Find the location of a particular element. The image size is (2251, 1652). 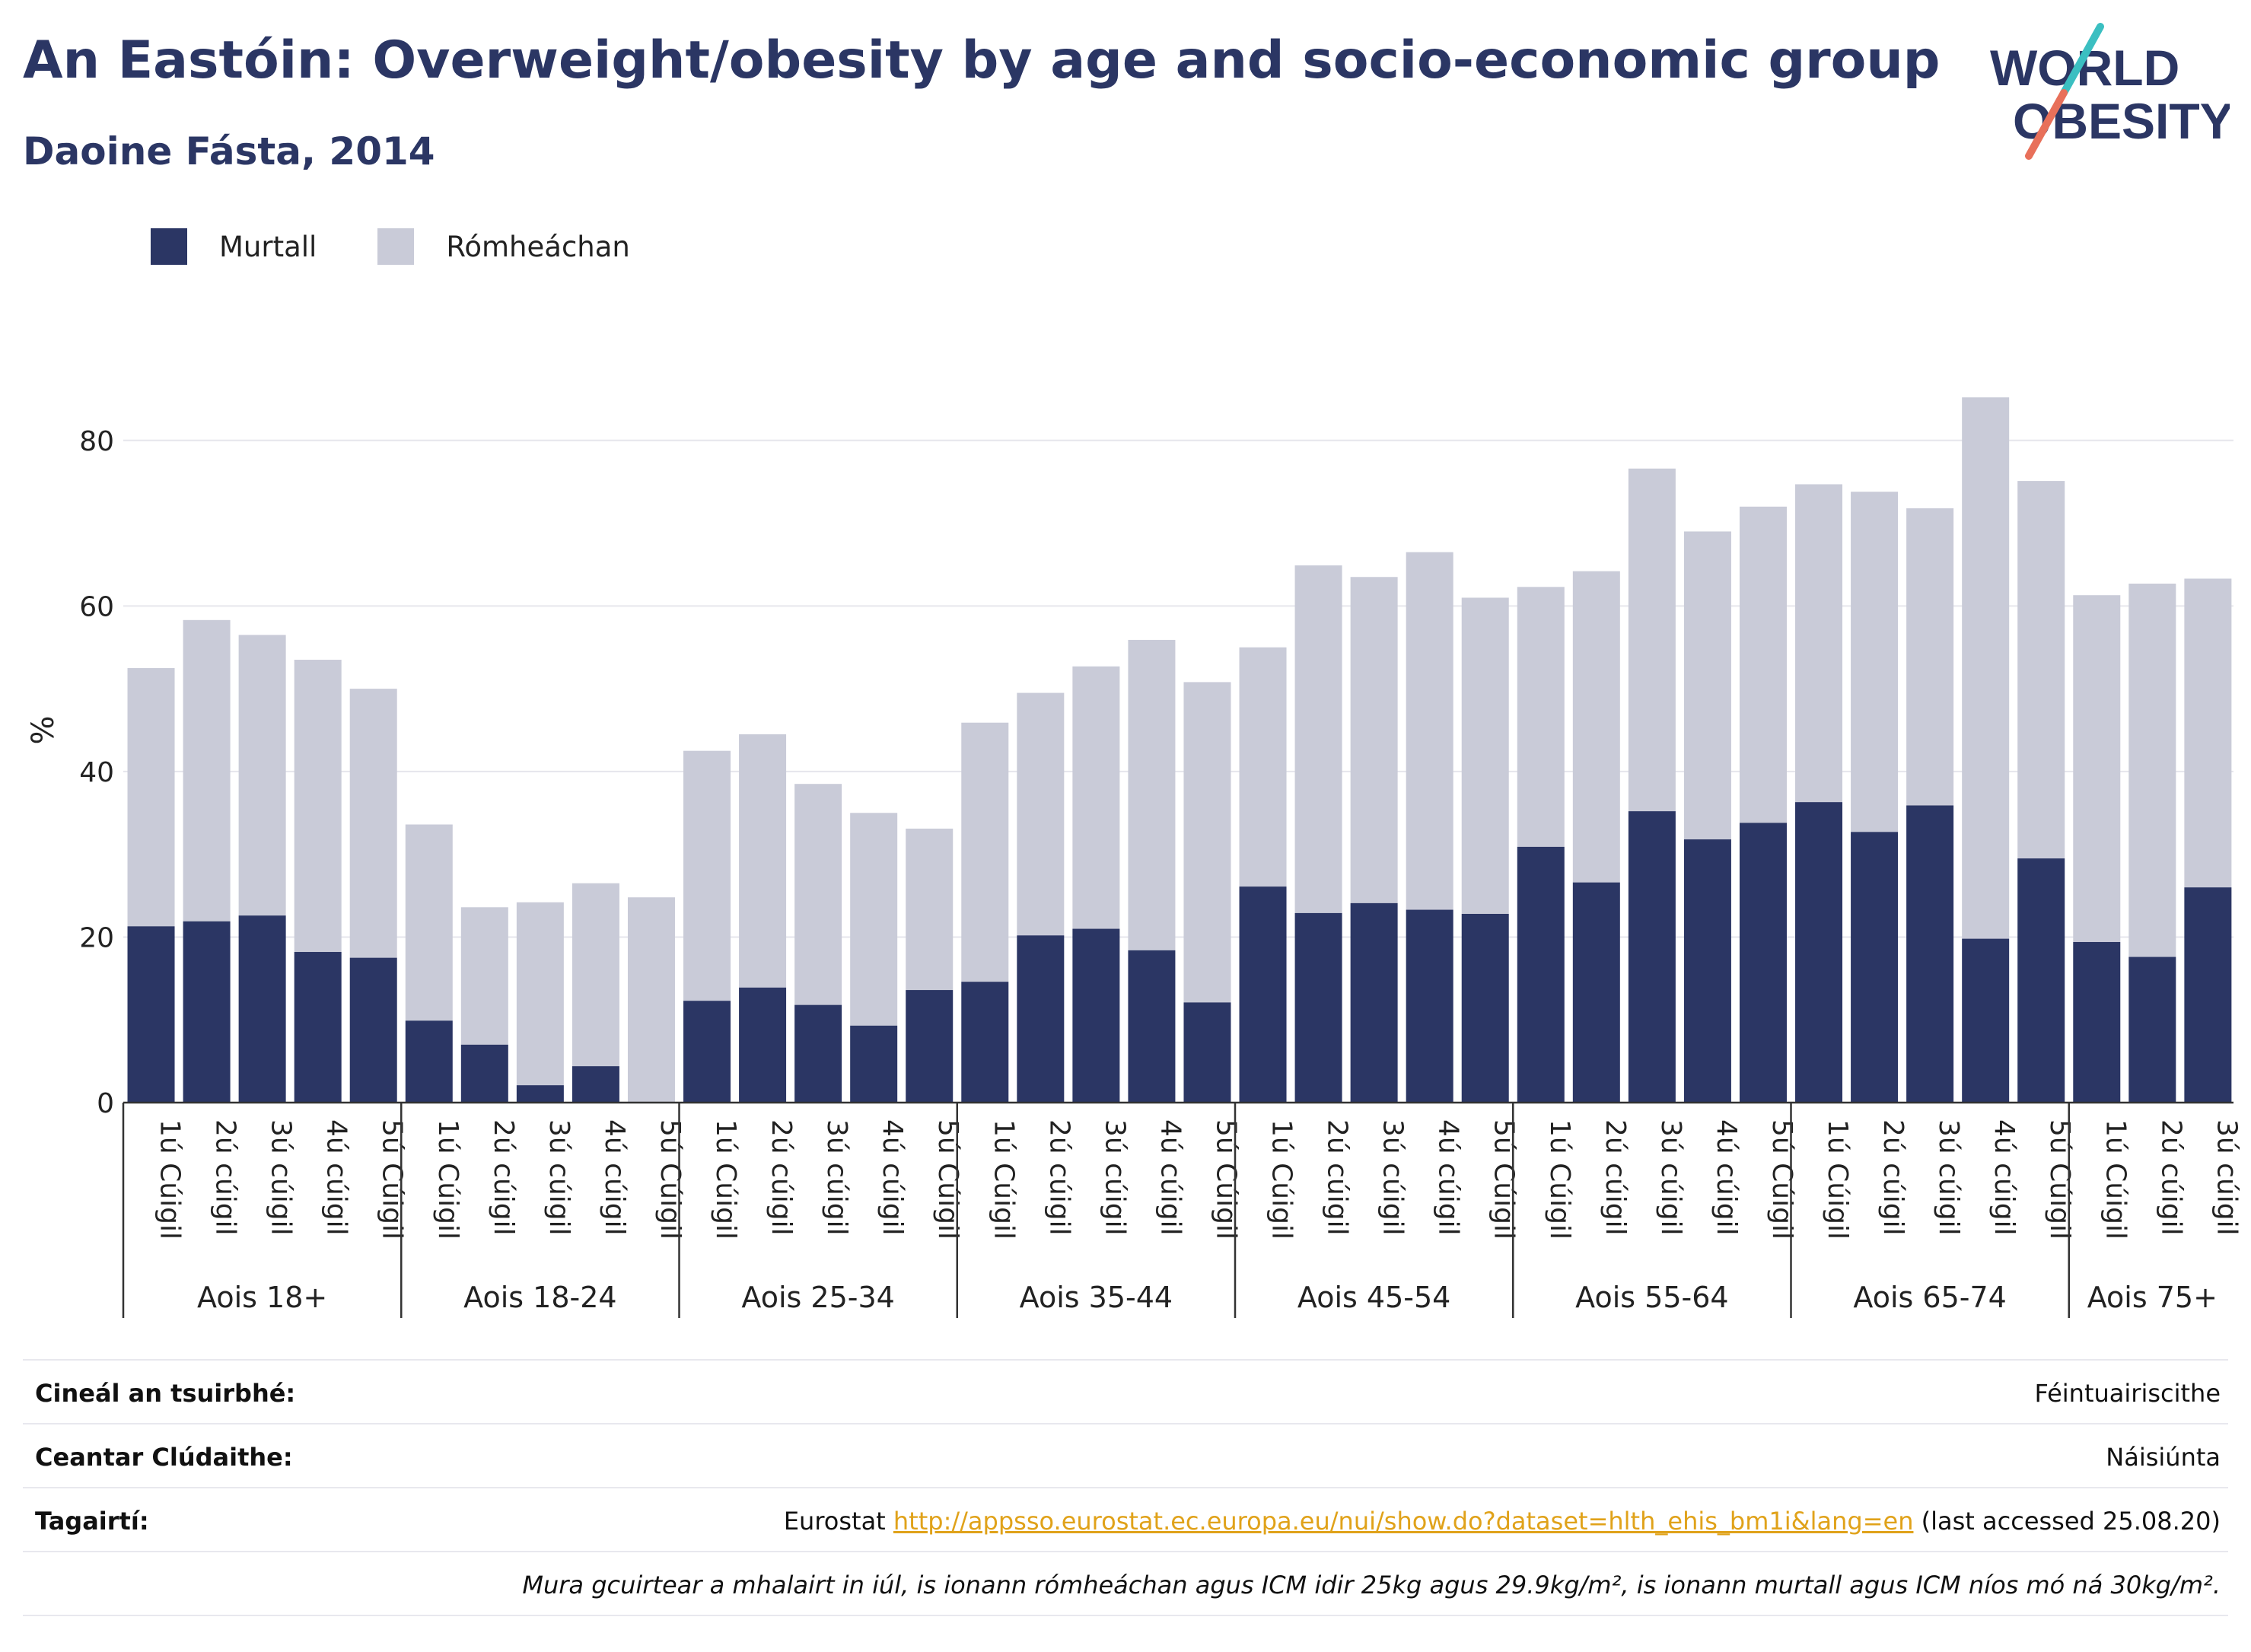

legend-swatch-romheachan is located at coordinates (396, 246).